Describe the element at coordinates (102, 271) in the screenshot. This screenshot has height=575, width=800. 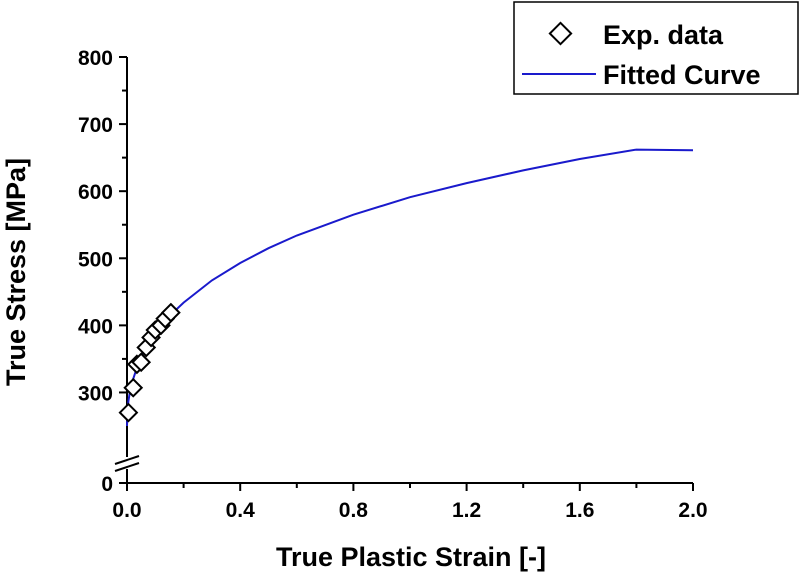
I see `y-axis-ticks: 300 400 500 600 700 800 0` at that location.